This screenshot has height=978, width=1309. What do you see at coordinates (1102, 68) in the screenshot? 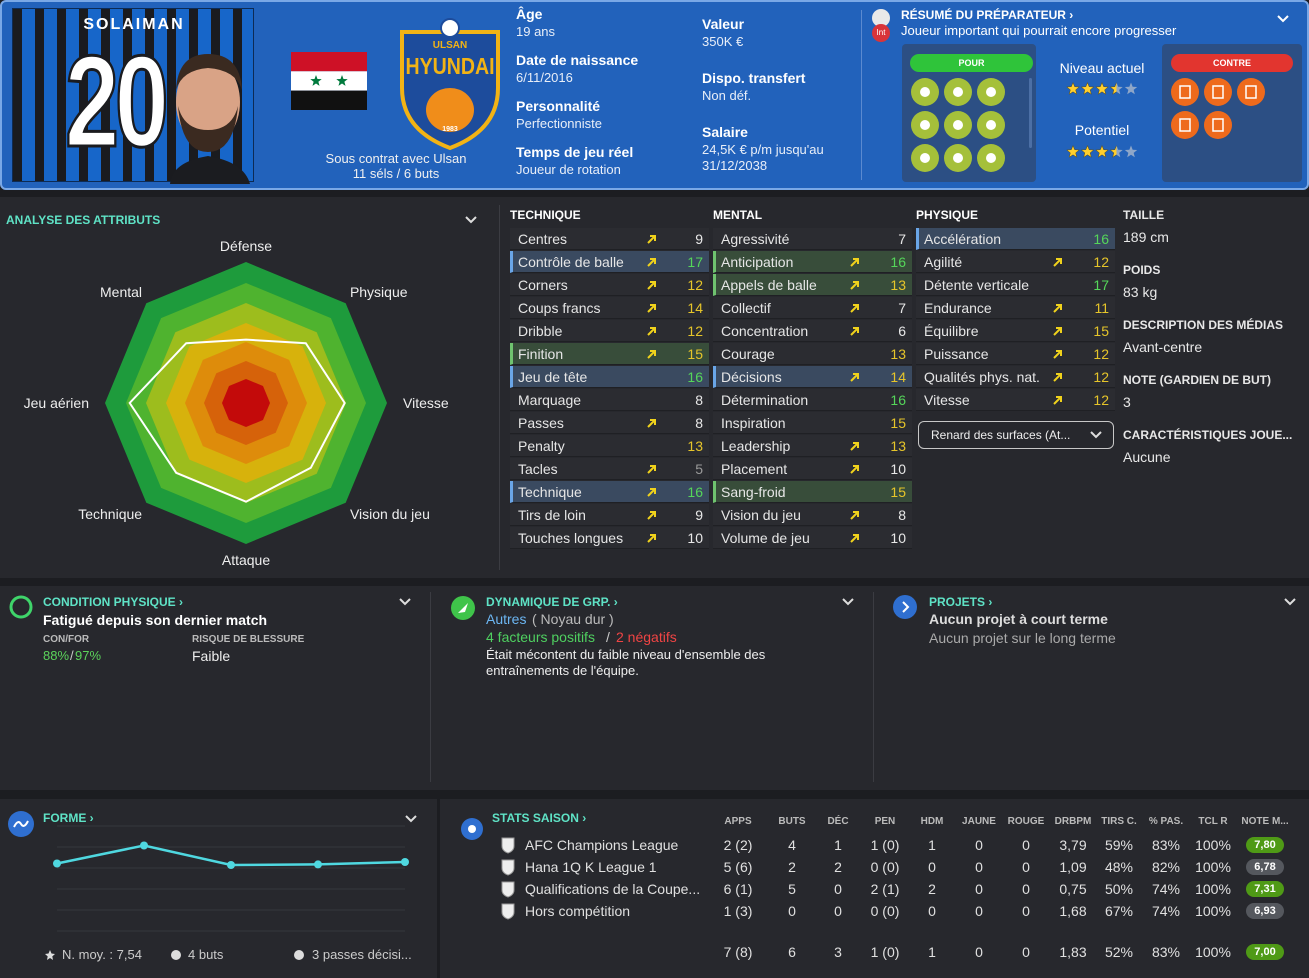
I see `ability-label: Niveau actuel` at bounding box center [1102, 68].